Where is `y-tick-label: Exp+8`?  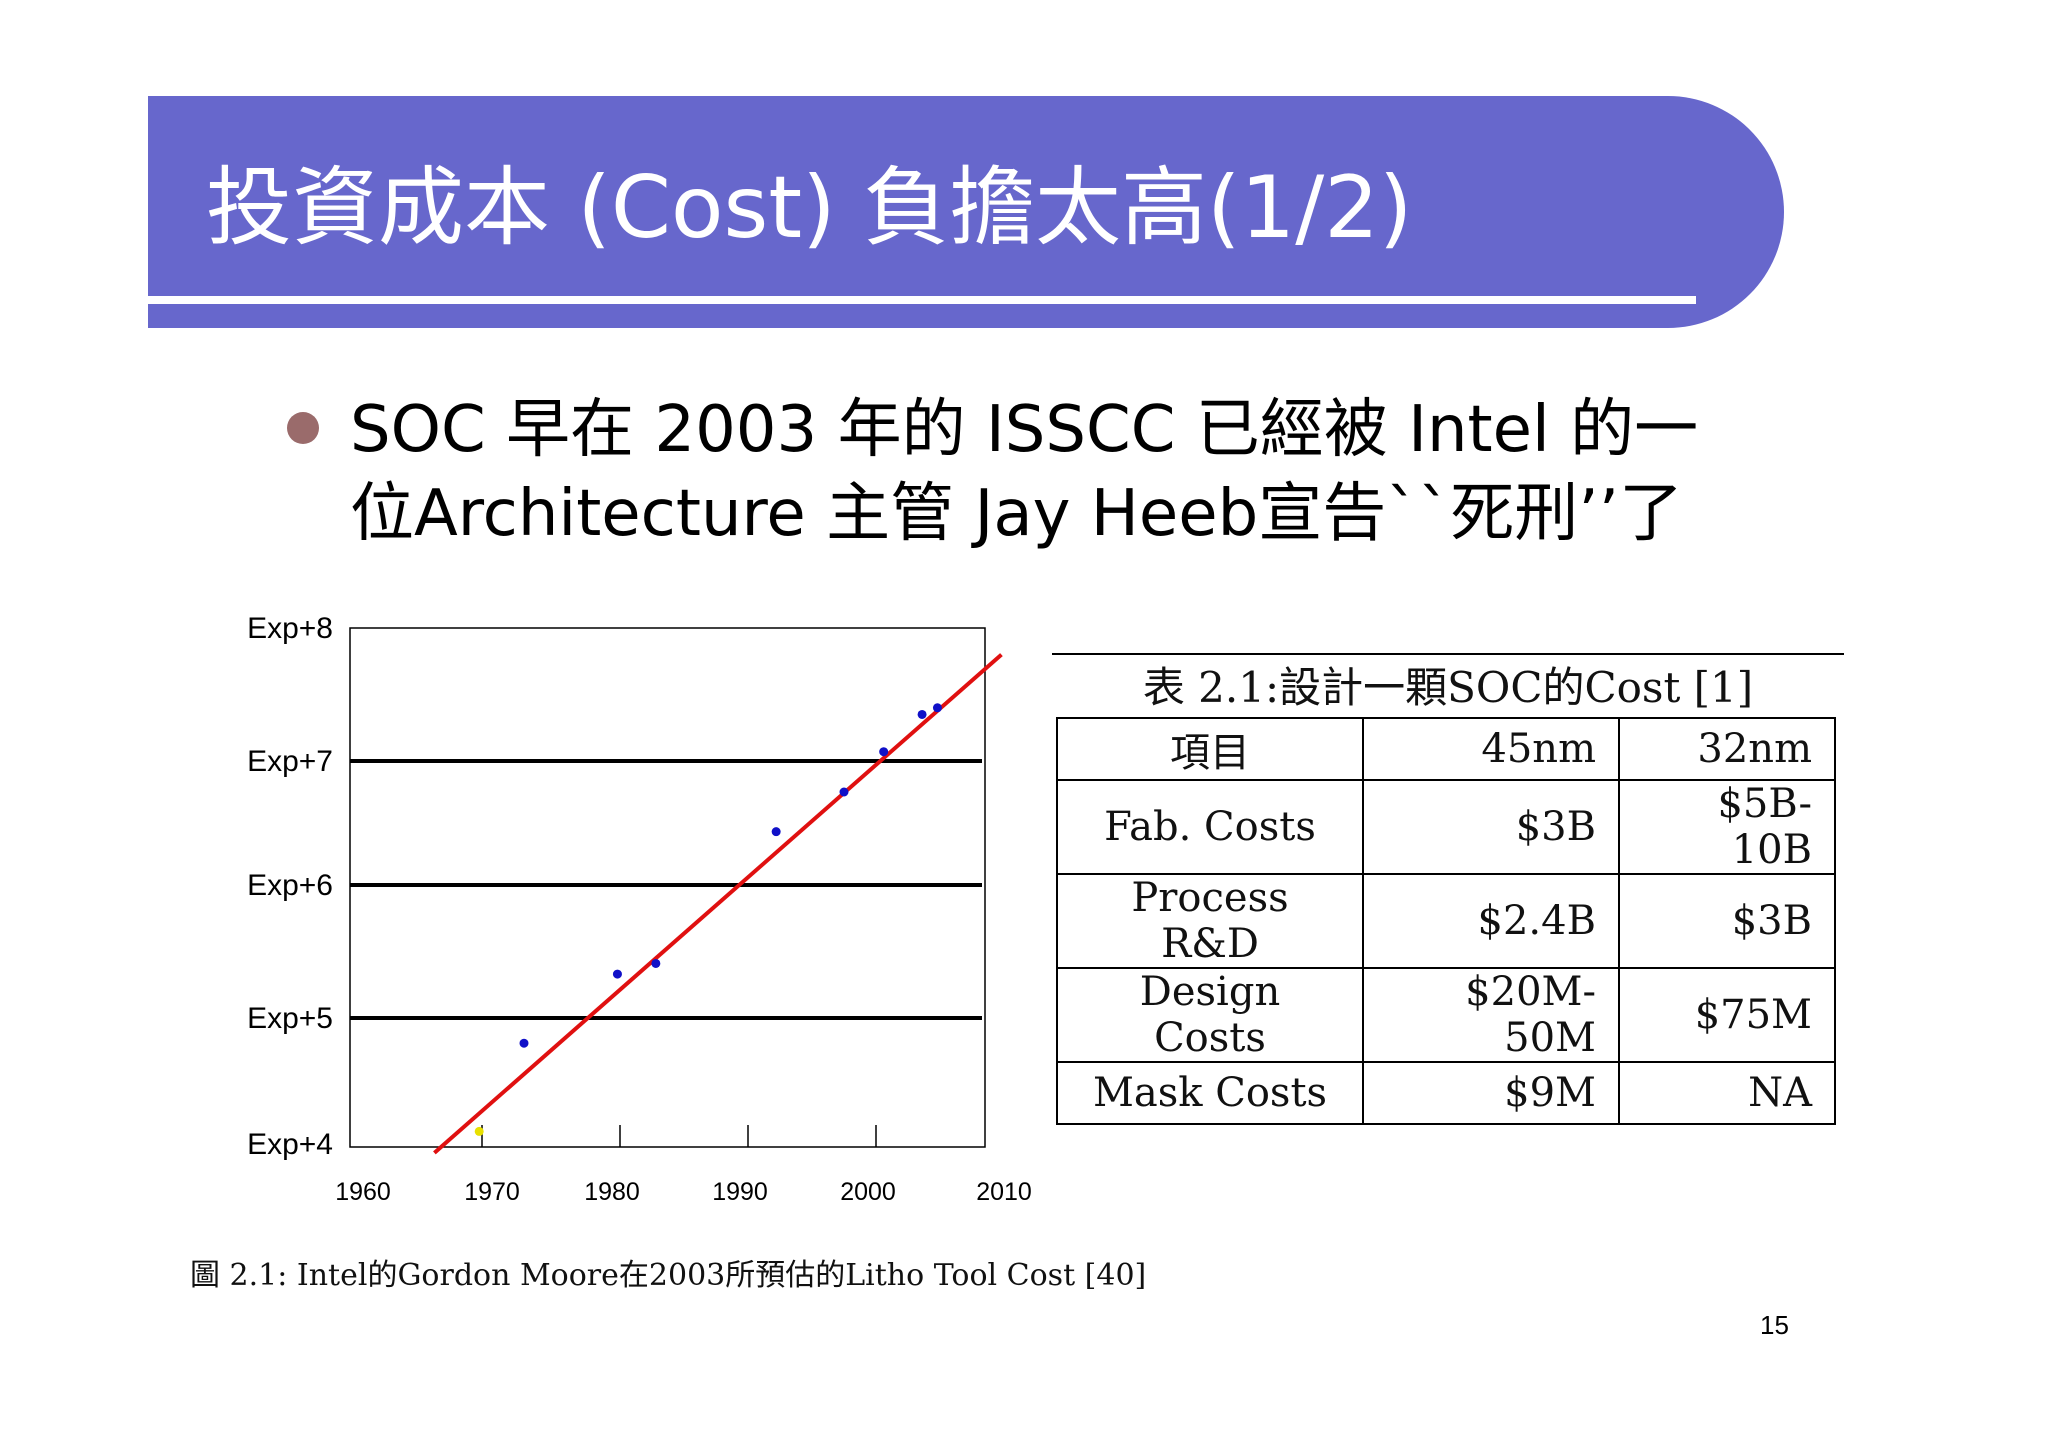 y-tick-label: Exp+8 is located at coordinates (290, 628).